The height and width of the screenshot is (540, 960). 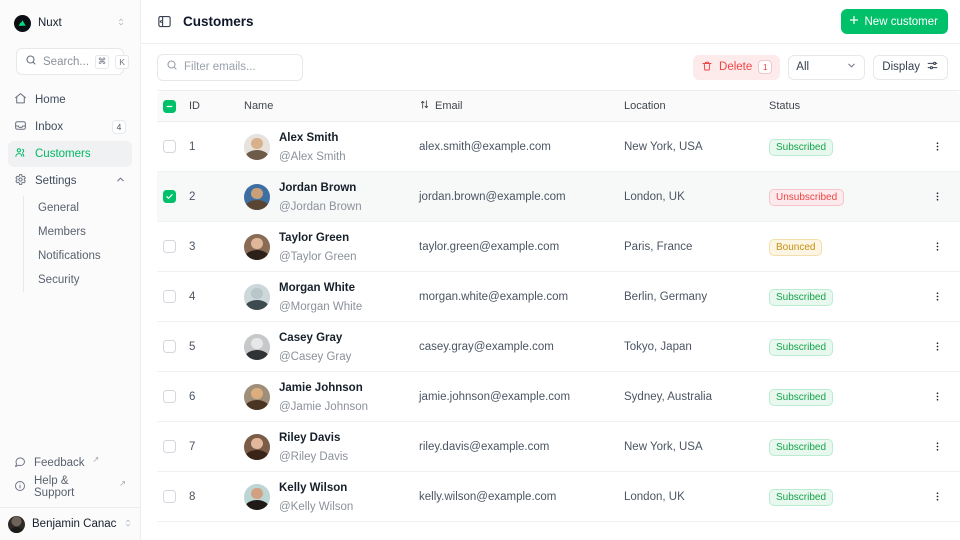 I want to click on cell-id: 3, so click(x=192, y=246).